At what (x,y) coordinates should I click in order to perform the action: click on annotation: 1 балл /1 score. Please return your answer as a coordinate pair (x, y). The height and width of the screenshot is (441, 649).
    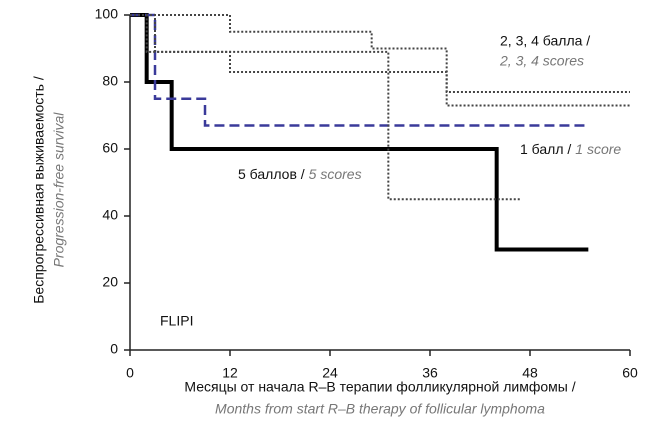
    Looking at the image, I should click on (570, 149).